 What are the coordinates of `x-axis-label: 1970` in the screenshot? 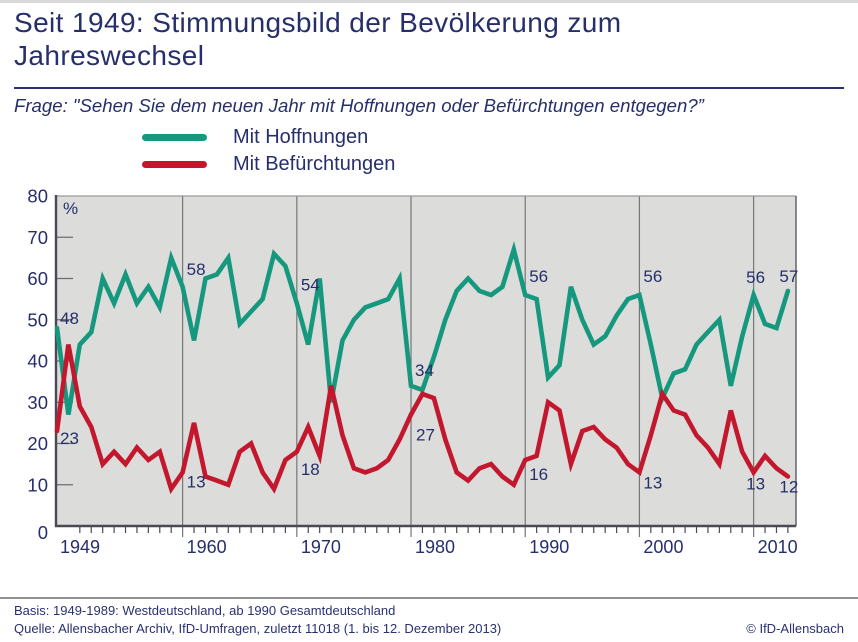 It's located at (321, 547).